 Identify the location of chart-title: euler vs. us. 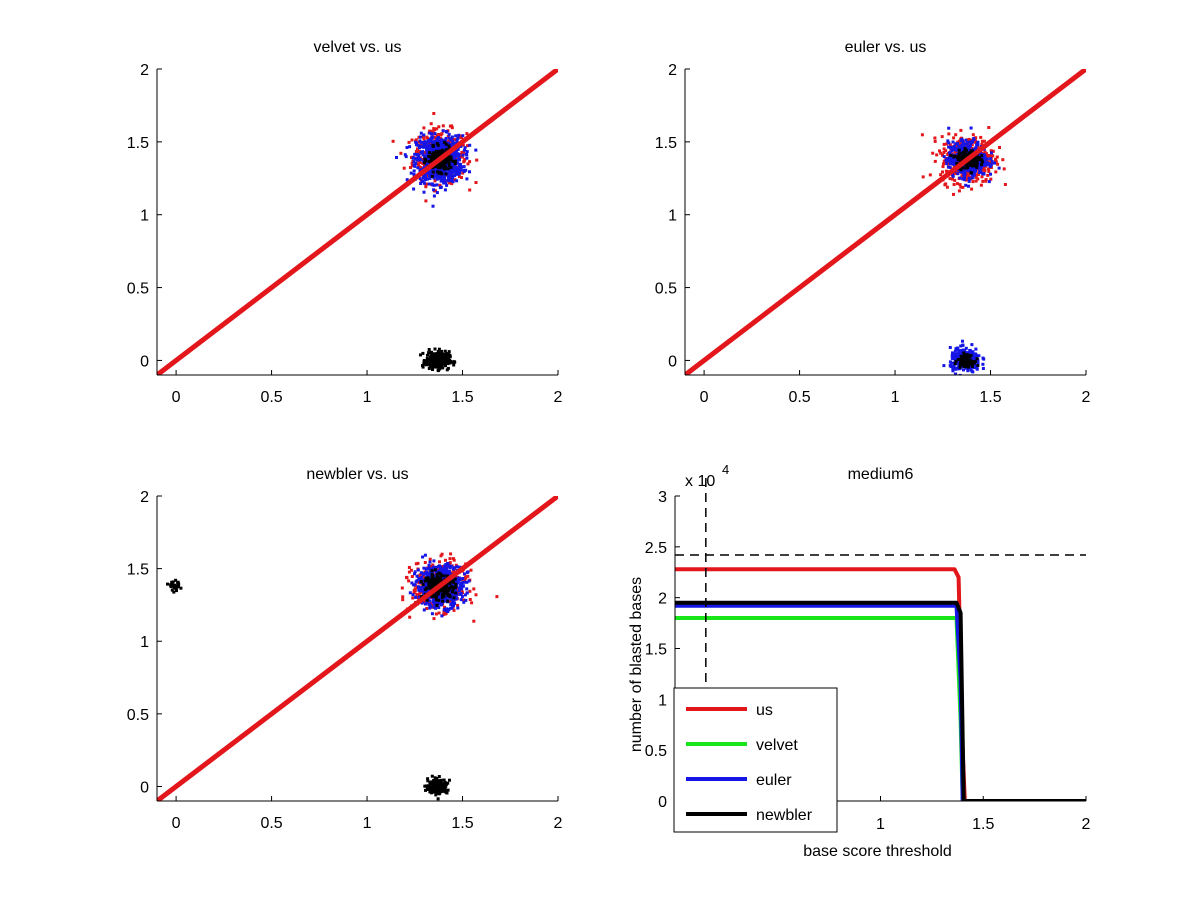
(886, 47).